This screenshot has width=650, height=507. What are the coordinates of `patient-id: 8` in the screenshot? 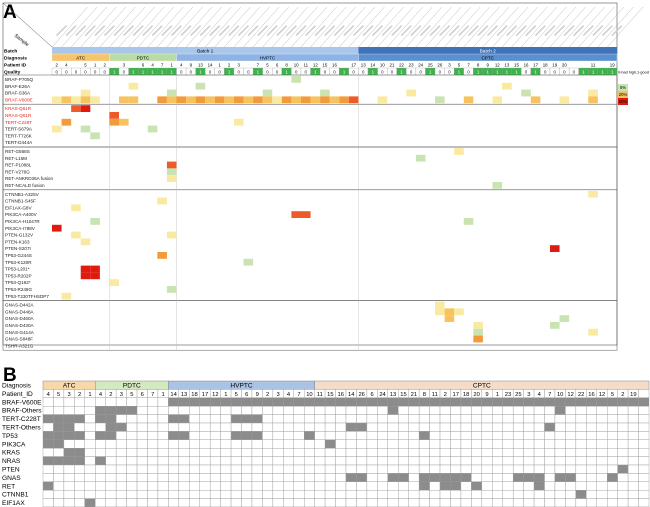 It's located at (478, 65).